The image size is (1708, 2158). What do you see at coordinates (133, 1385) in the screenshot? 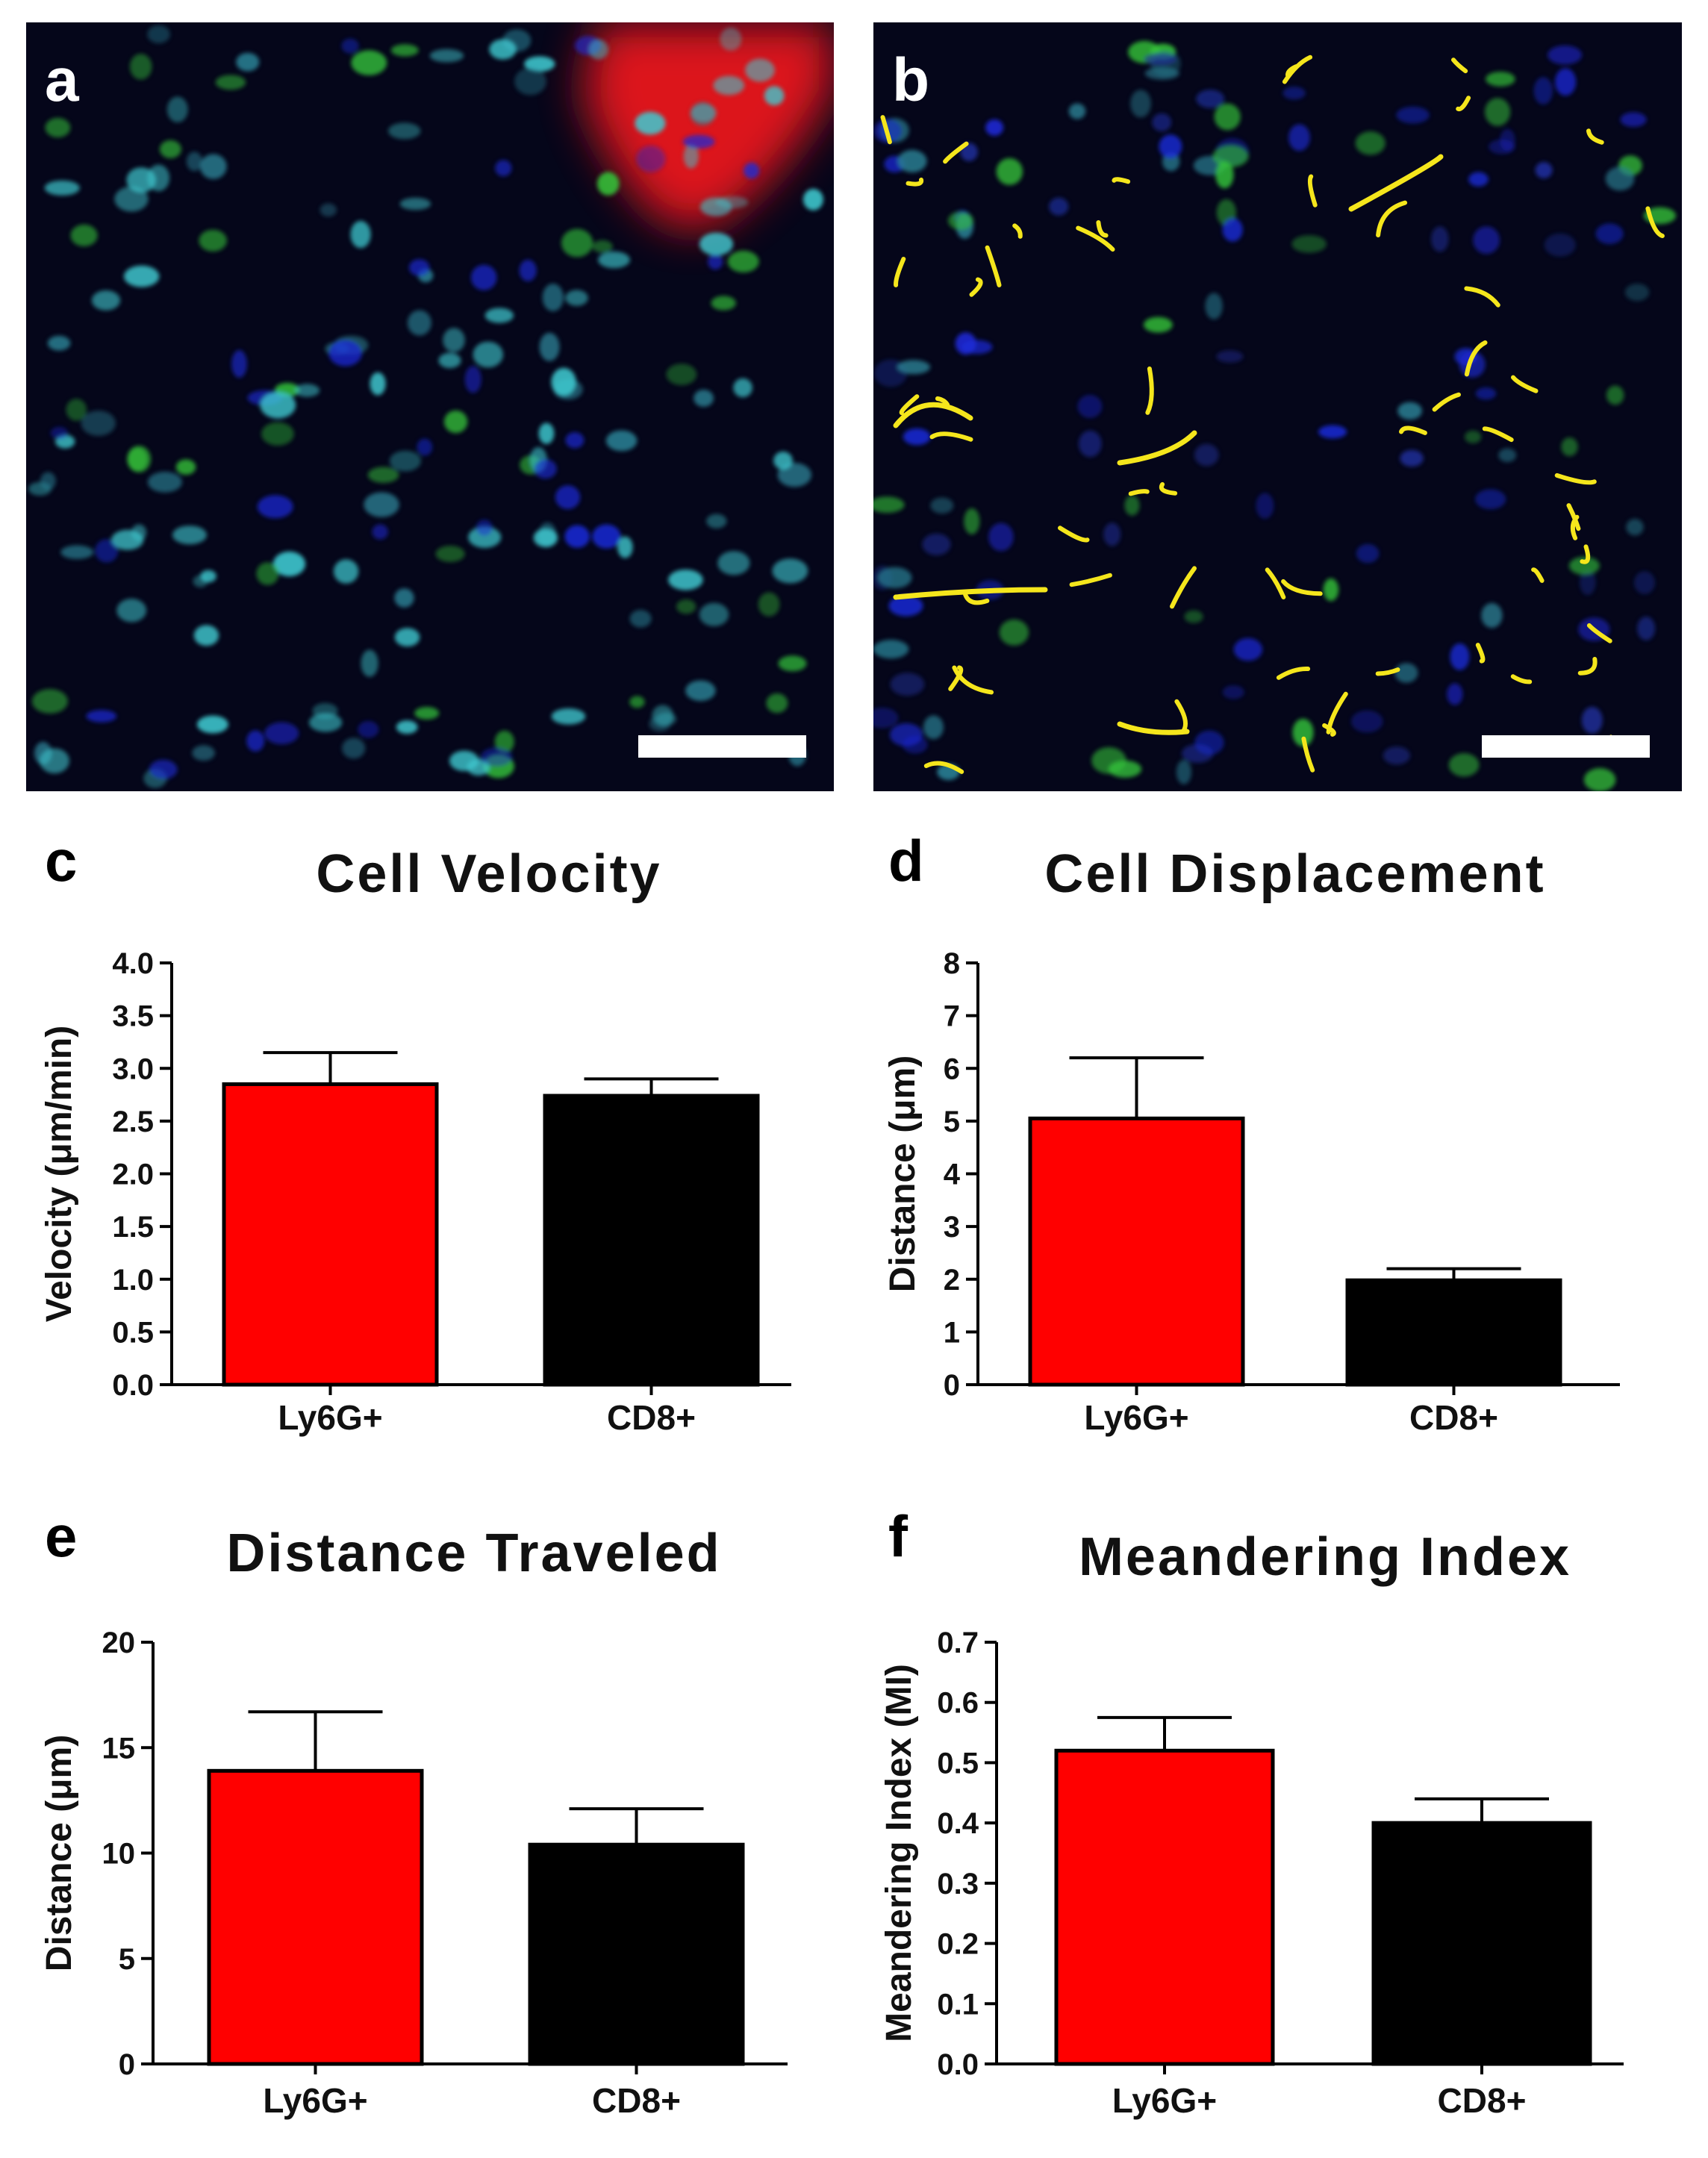
I see `y-tick-label: 0.0` at bounding box center [133, 1385].